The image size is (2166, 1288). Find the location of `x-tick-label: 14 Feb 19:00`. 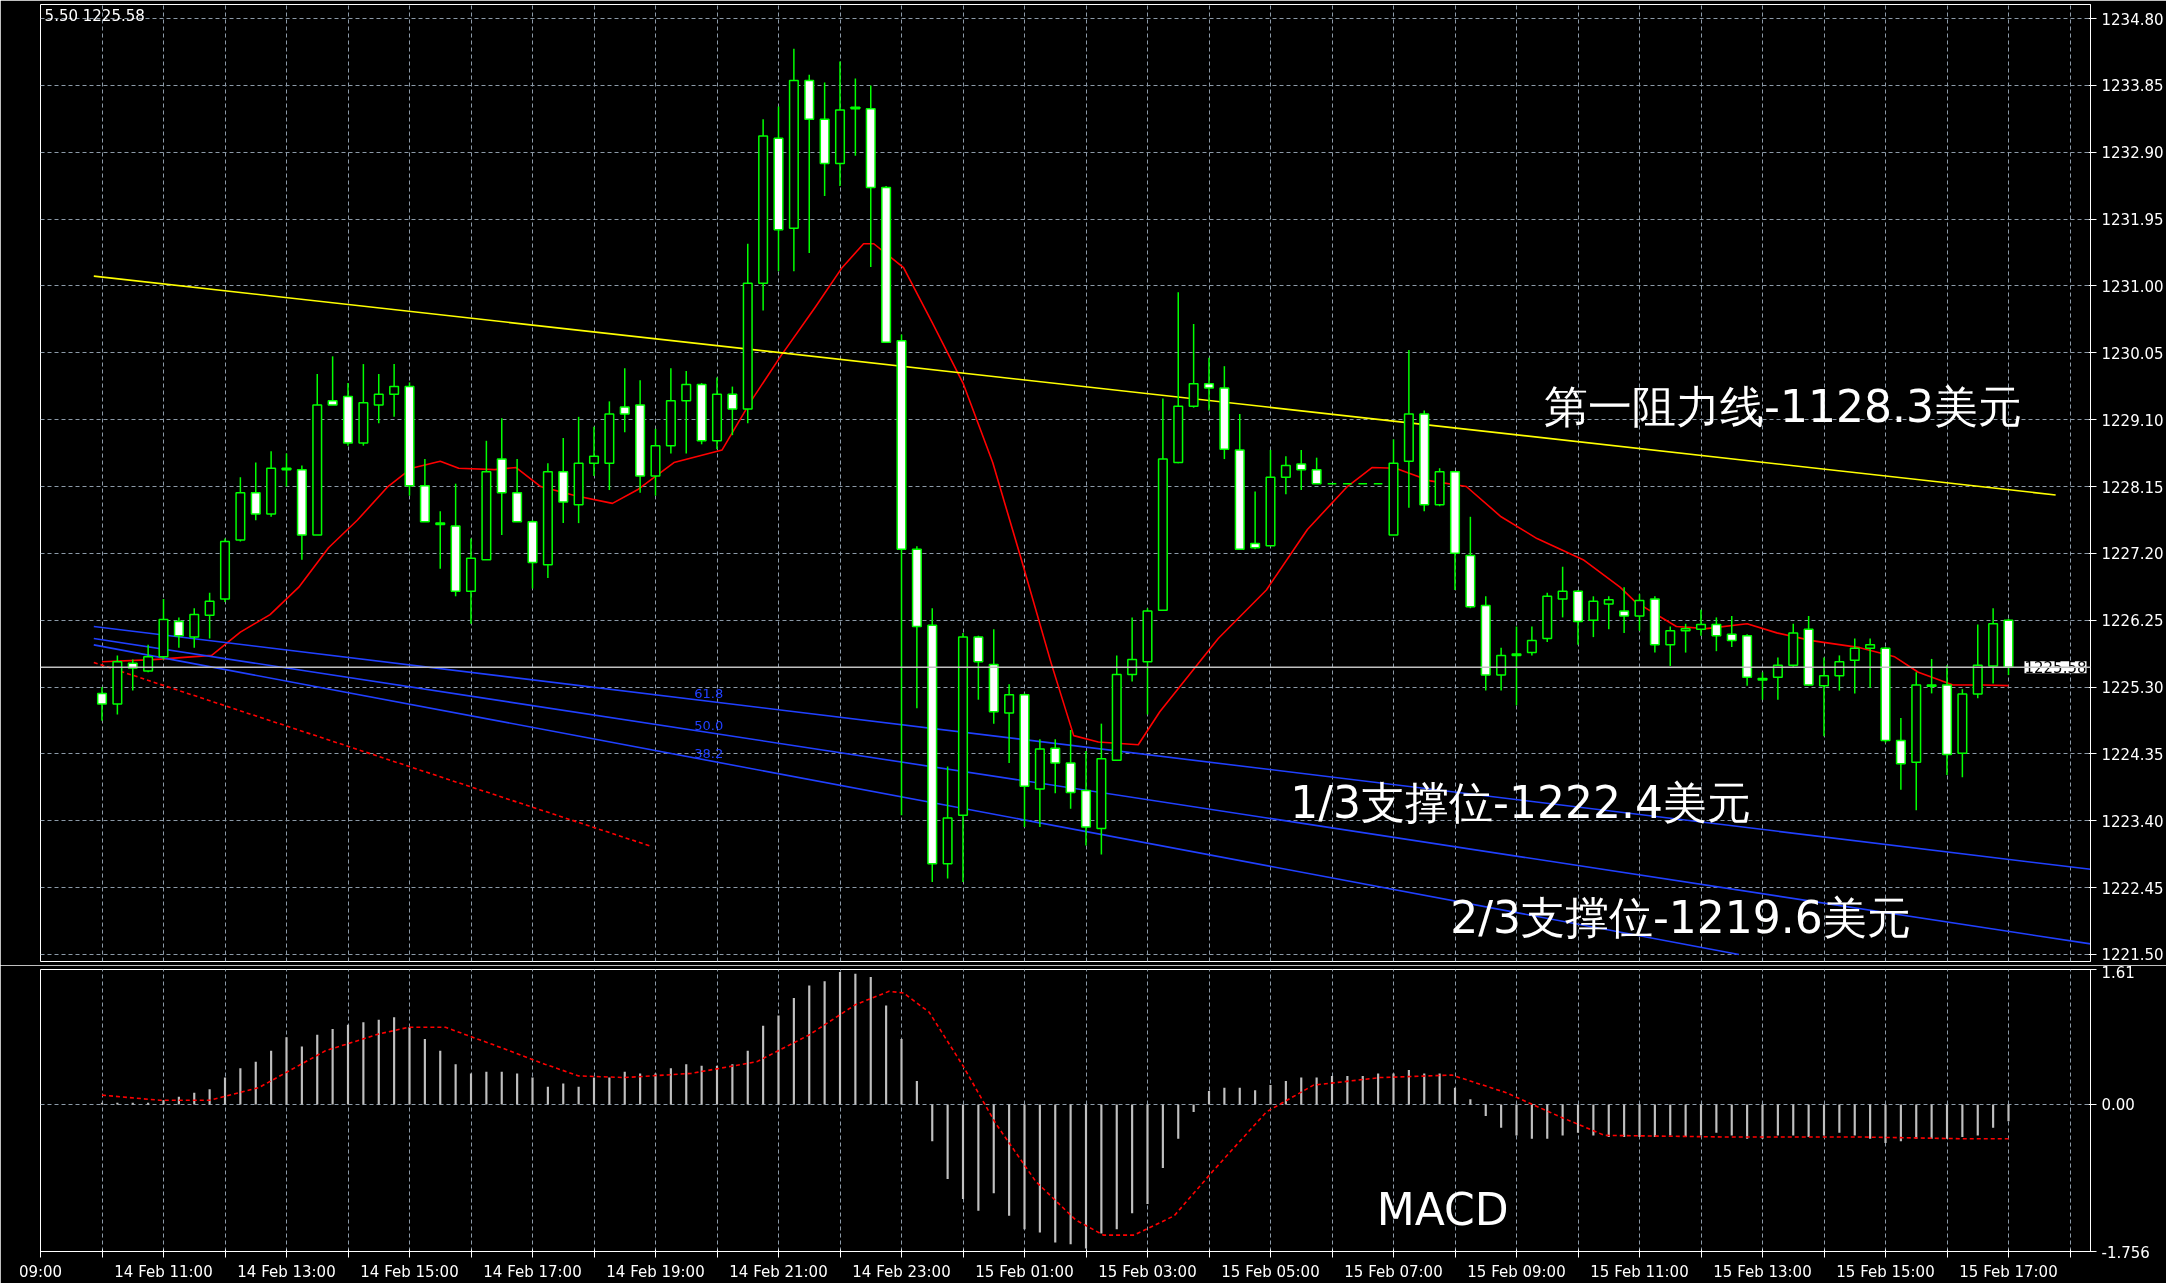

x-tick-label: 14 Feb 19:00 is located at coordinates (655, 1271).